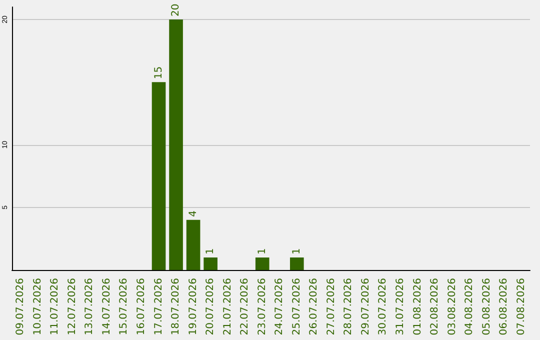 This screenshot has height=340, width=540. Describe the element at coordinates (435, 307) in the screenshot. I see `x-tick-label: 02.08.2026` at that location.